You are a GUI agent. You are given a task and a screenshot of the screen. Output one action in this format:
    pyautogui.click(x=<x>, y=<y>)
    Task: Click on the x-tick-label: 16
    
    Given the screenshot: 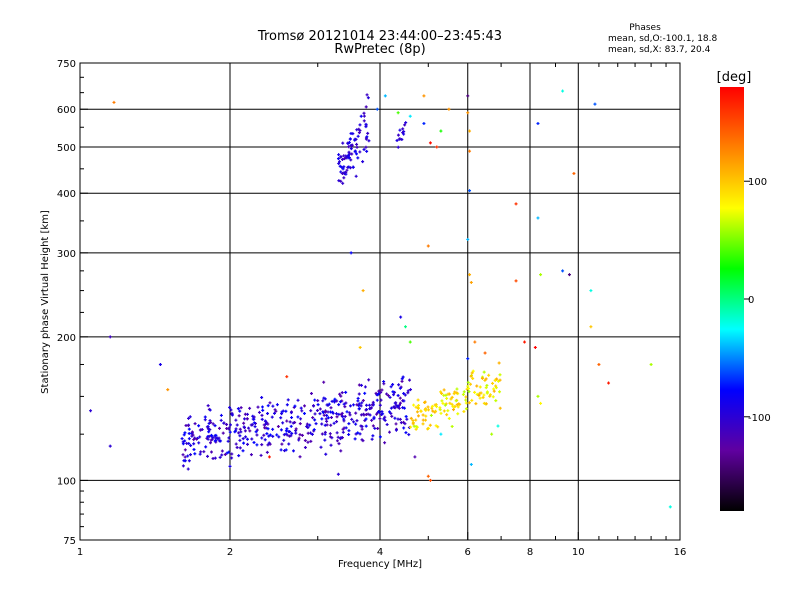 What is the action you would take?
    pyautogui.click(x=680, y=552)
    